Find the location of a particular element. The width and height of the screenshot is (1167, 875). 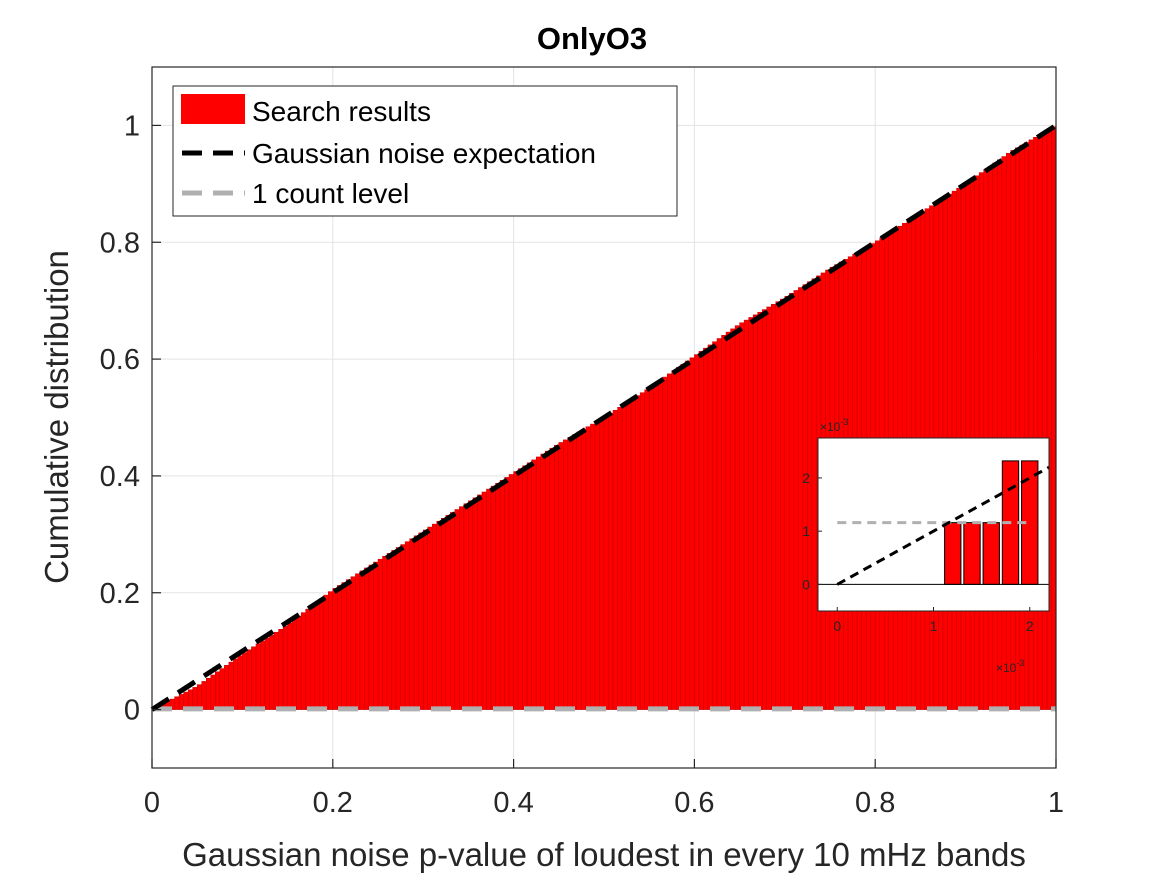

x-tick-label: 0.4 is located at coordinates (513, 803).